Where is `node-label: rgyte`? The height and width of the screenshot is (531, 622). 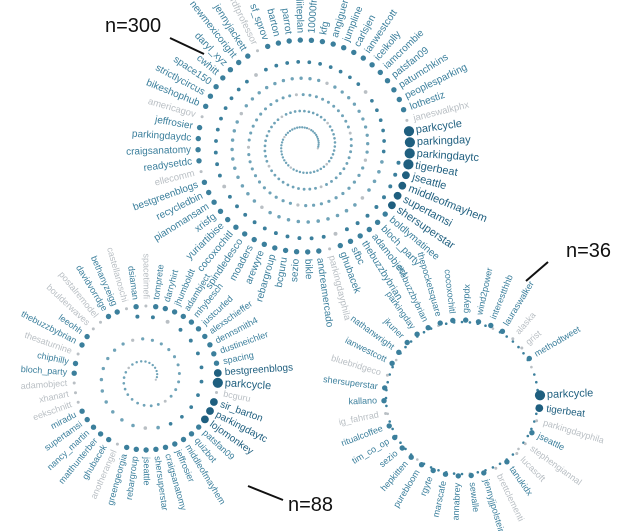 node-label: rgyte is located at coordinates (426, 486).